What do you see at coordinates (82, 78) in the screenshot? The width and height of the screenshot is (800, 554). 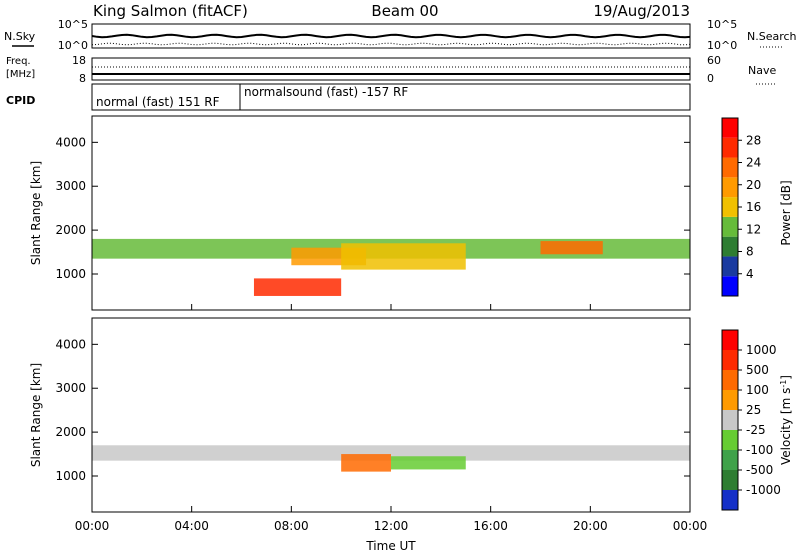 I see `freq-tick-left-bottom: 8` at bounding box center [82, 78].